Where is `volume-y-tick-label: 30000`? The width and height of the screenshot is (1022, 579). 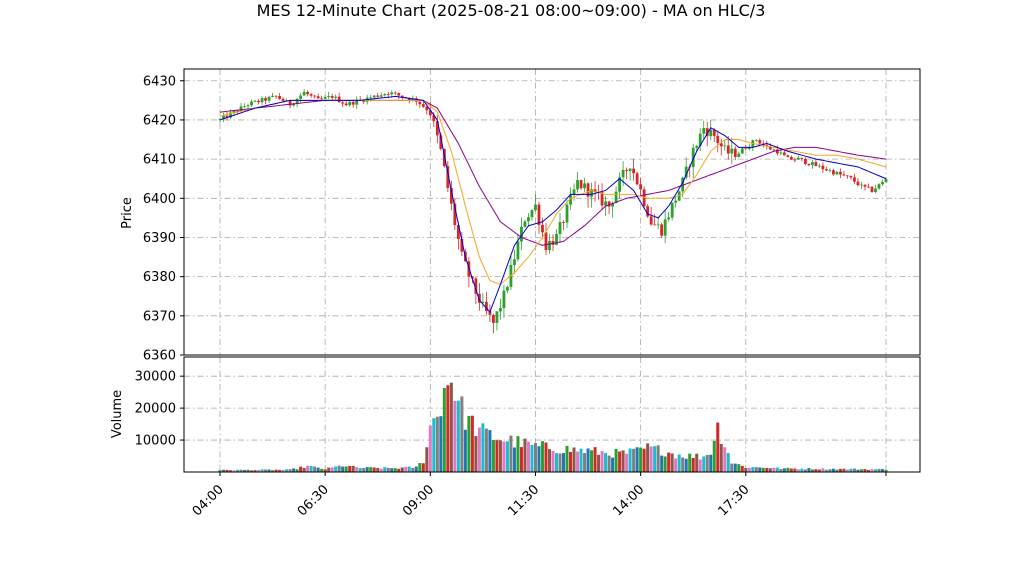 volume-y-tick-label: 30000 is located at coordinates (155, 377).